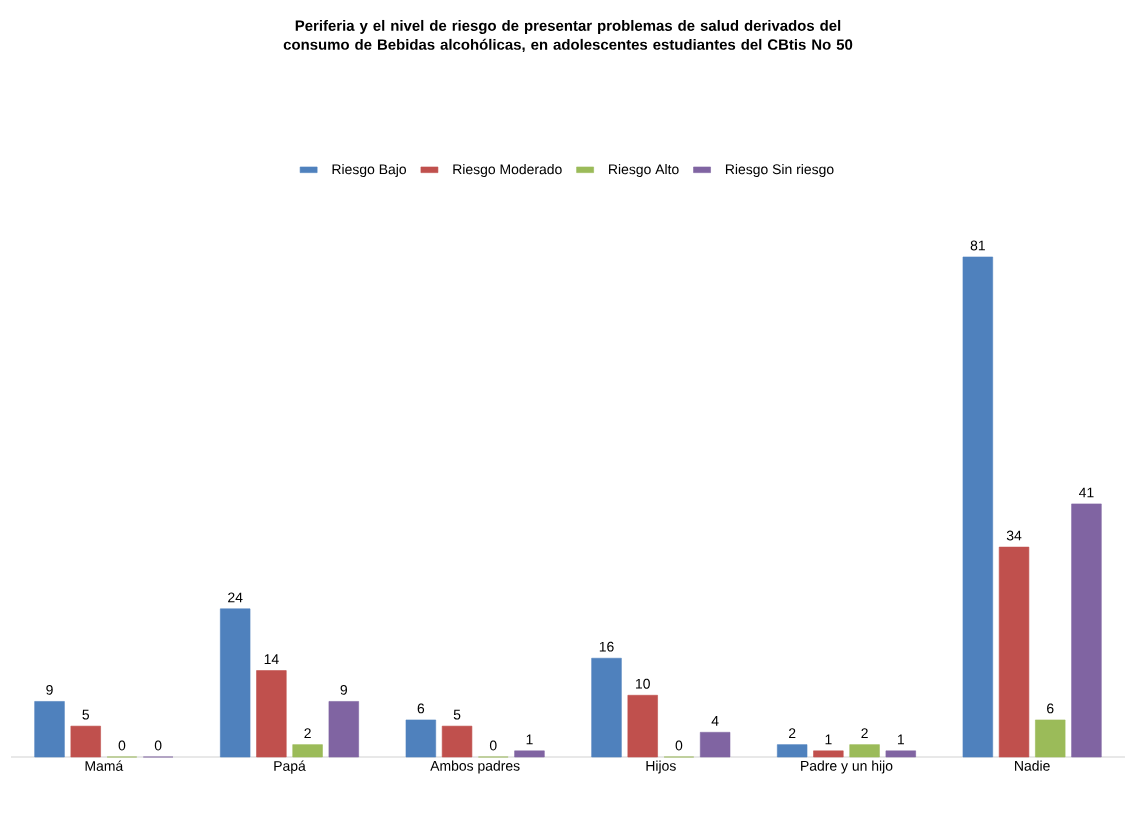  I want to click on data-label: 10, so click(643, 683).